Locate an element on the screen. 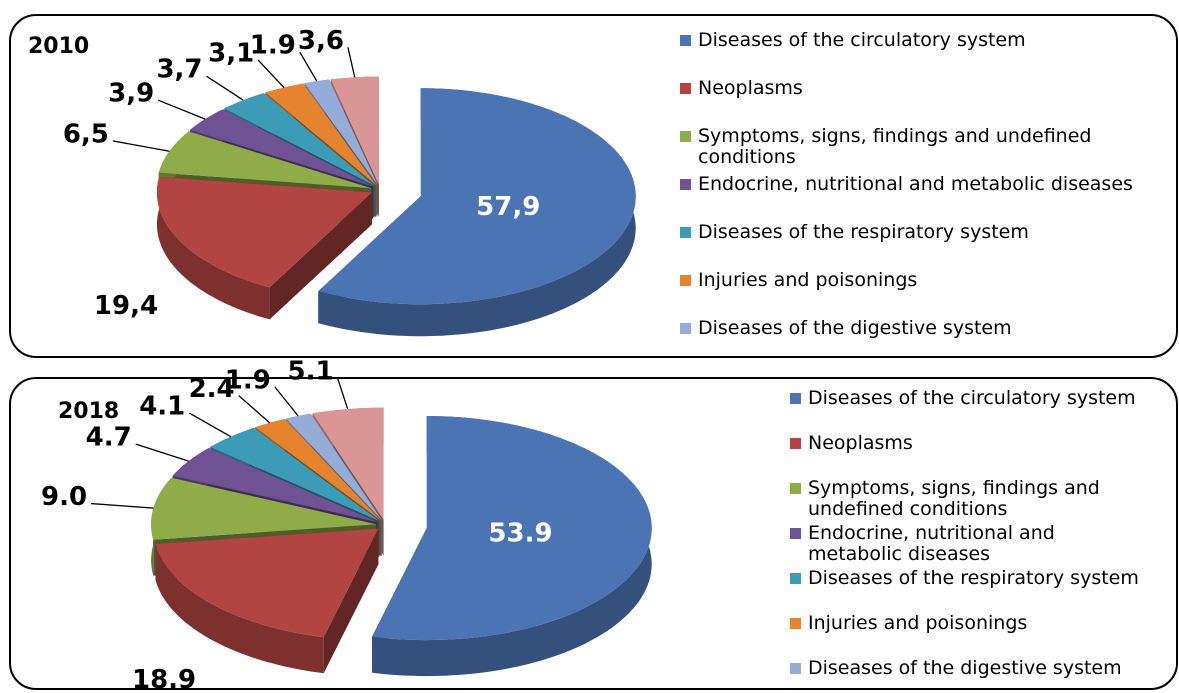 The height and width of the screenshot is (693, 1179). chart-title: 2018 is located at coordinates (88, 411).